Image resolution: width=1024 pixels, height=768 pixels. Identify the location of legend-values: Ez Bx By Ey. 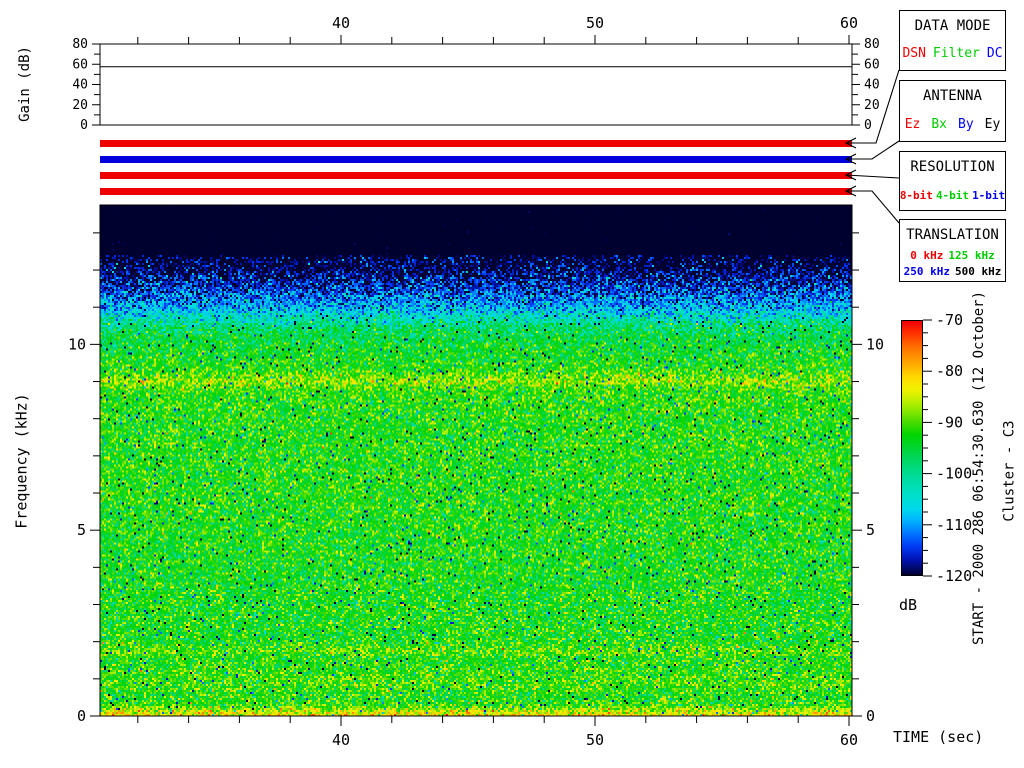
(952, 124).